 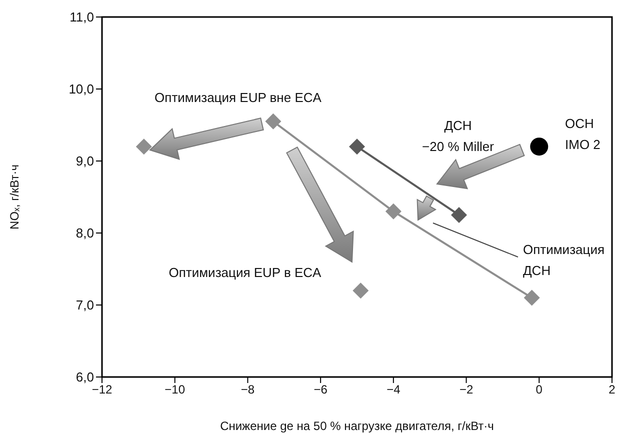 What do you see at coordinates (247, 389) in the screenshot?
I see `x-tick-label: −8` at bounding box center [247, 389].